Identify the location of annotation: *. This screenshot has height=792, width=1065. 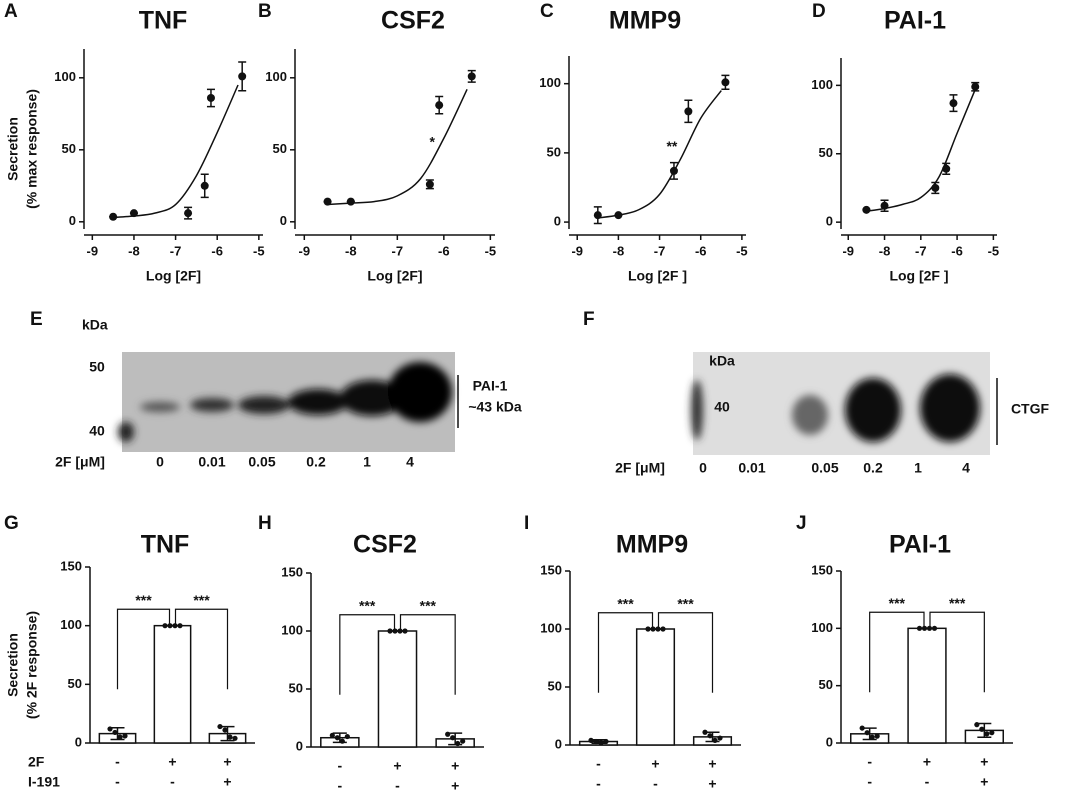
(432, 141).